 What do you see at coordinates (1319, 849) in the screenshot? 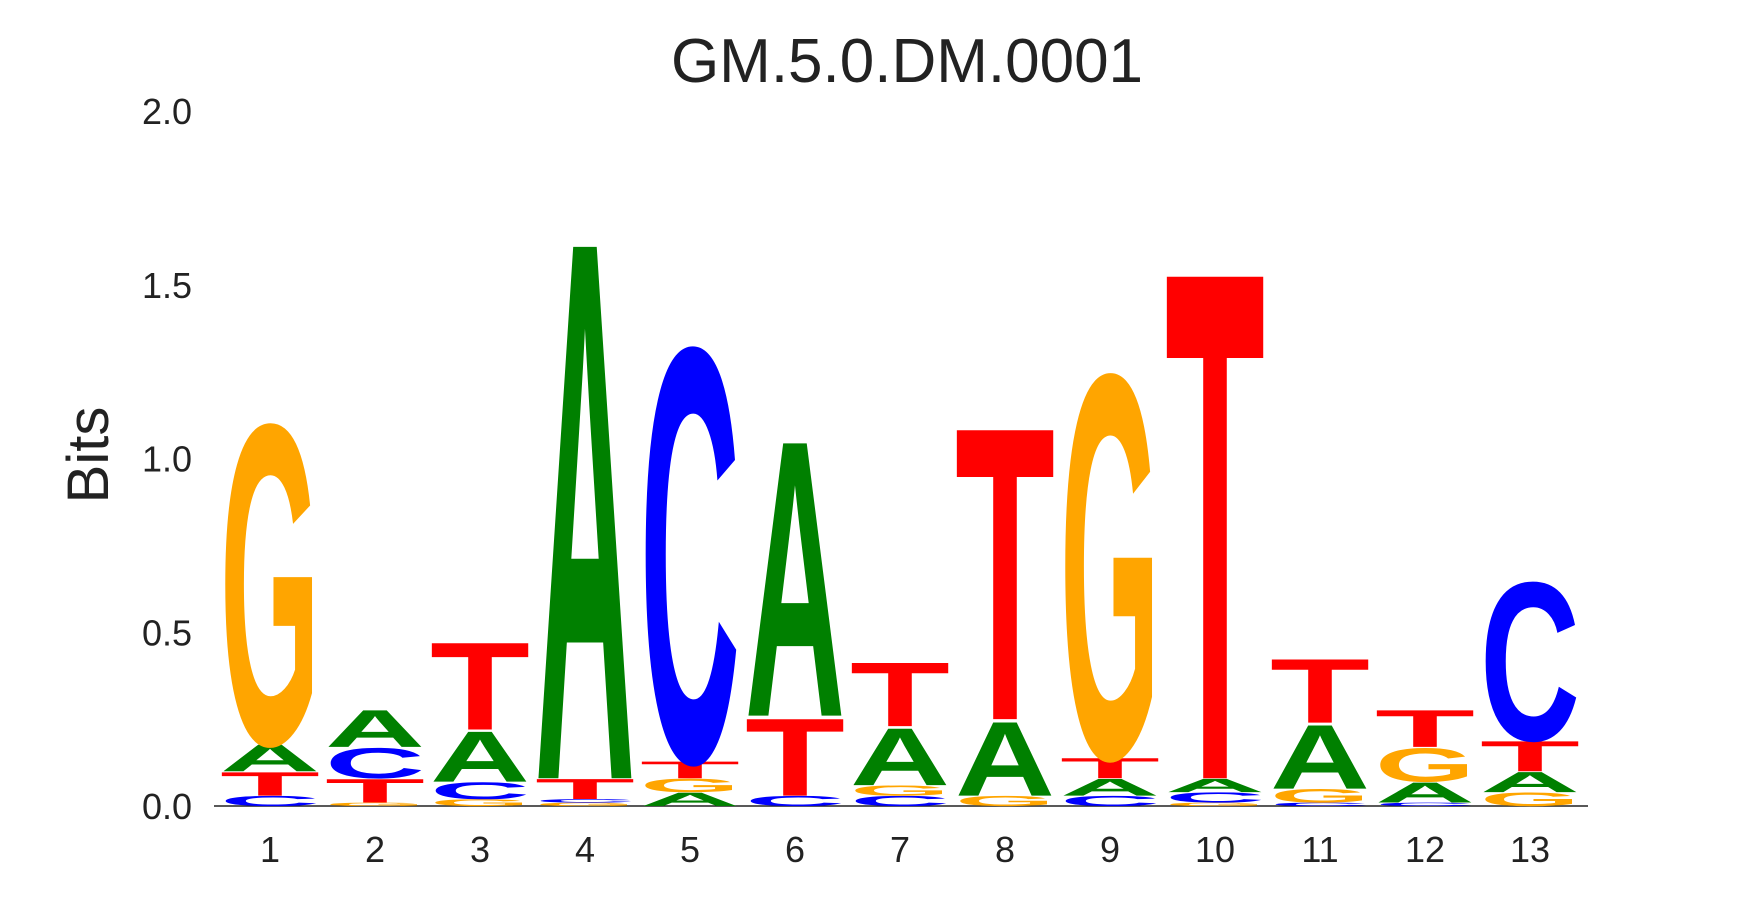
I see `x-tick-label: 11` at bounding box center [1319, 849].